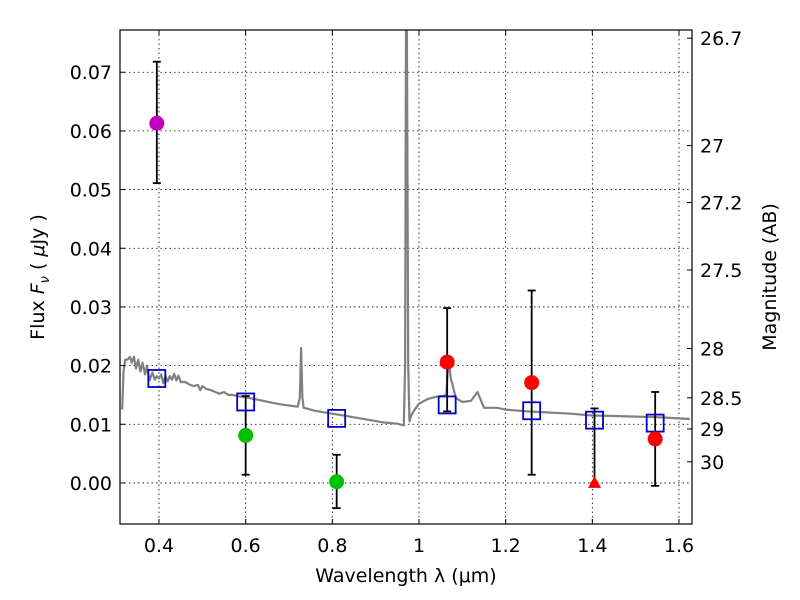 This screenshot has height=600, width=800. Describe the element at coordinates (405, 576) in the screenshot. I see `x-axis-label: Wavelength λ (μm)` at that location.